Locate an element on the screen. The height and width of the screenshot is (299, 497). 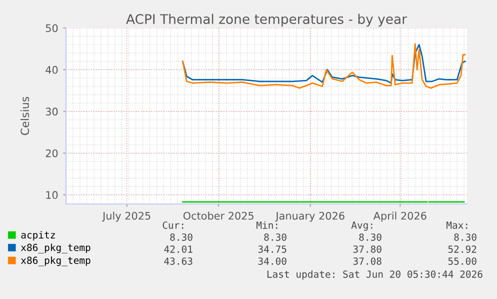
chart-title: ACPI Thermal zone temperatures - by year is located at coordinates (267, 20).